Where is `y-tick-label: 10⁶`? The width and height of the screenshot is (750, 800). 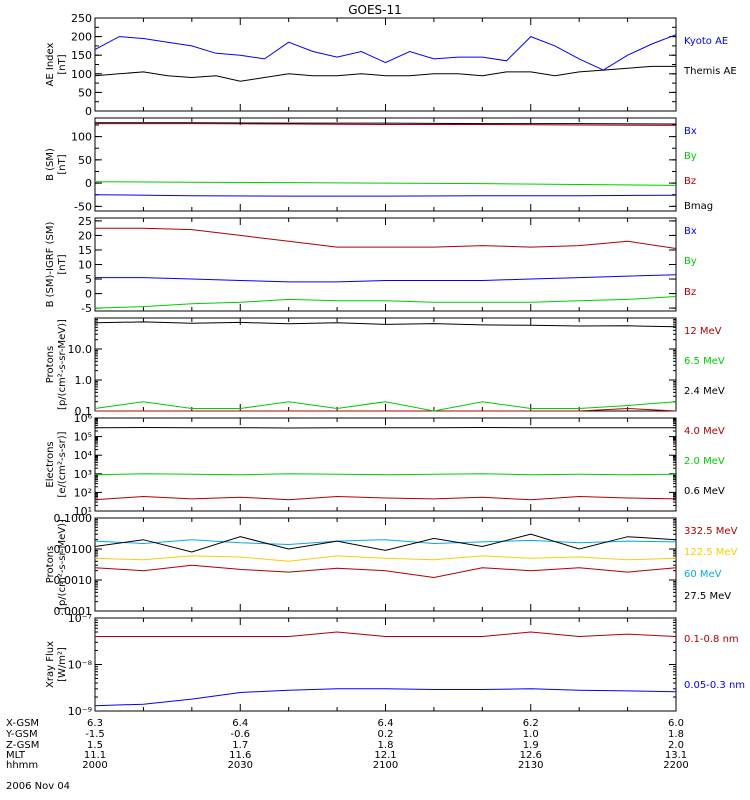 y-tick-label: 10⁶ is located at coordinates (83, 418).